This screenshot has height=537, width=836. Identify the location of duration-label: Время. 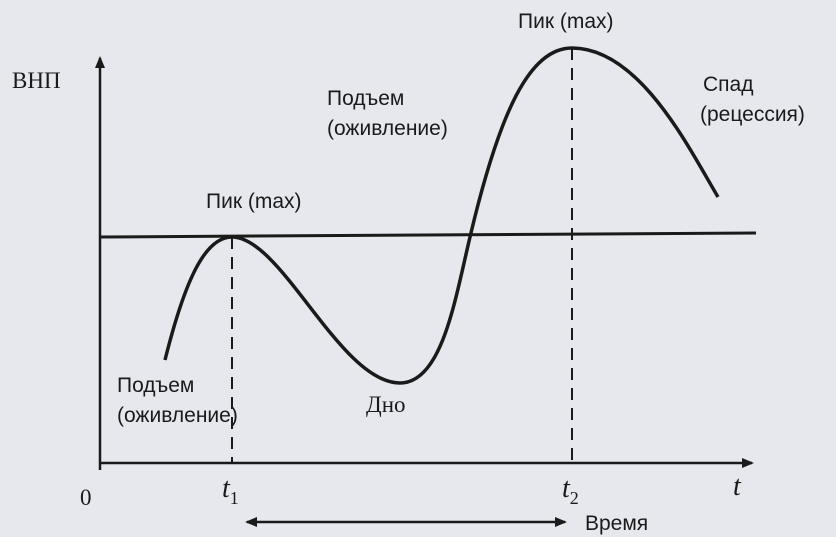
(616, 523).